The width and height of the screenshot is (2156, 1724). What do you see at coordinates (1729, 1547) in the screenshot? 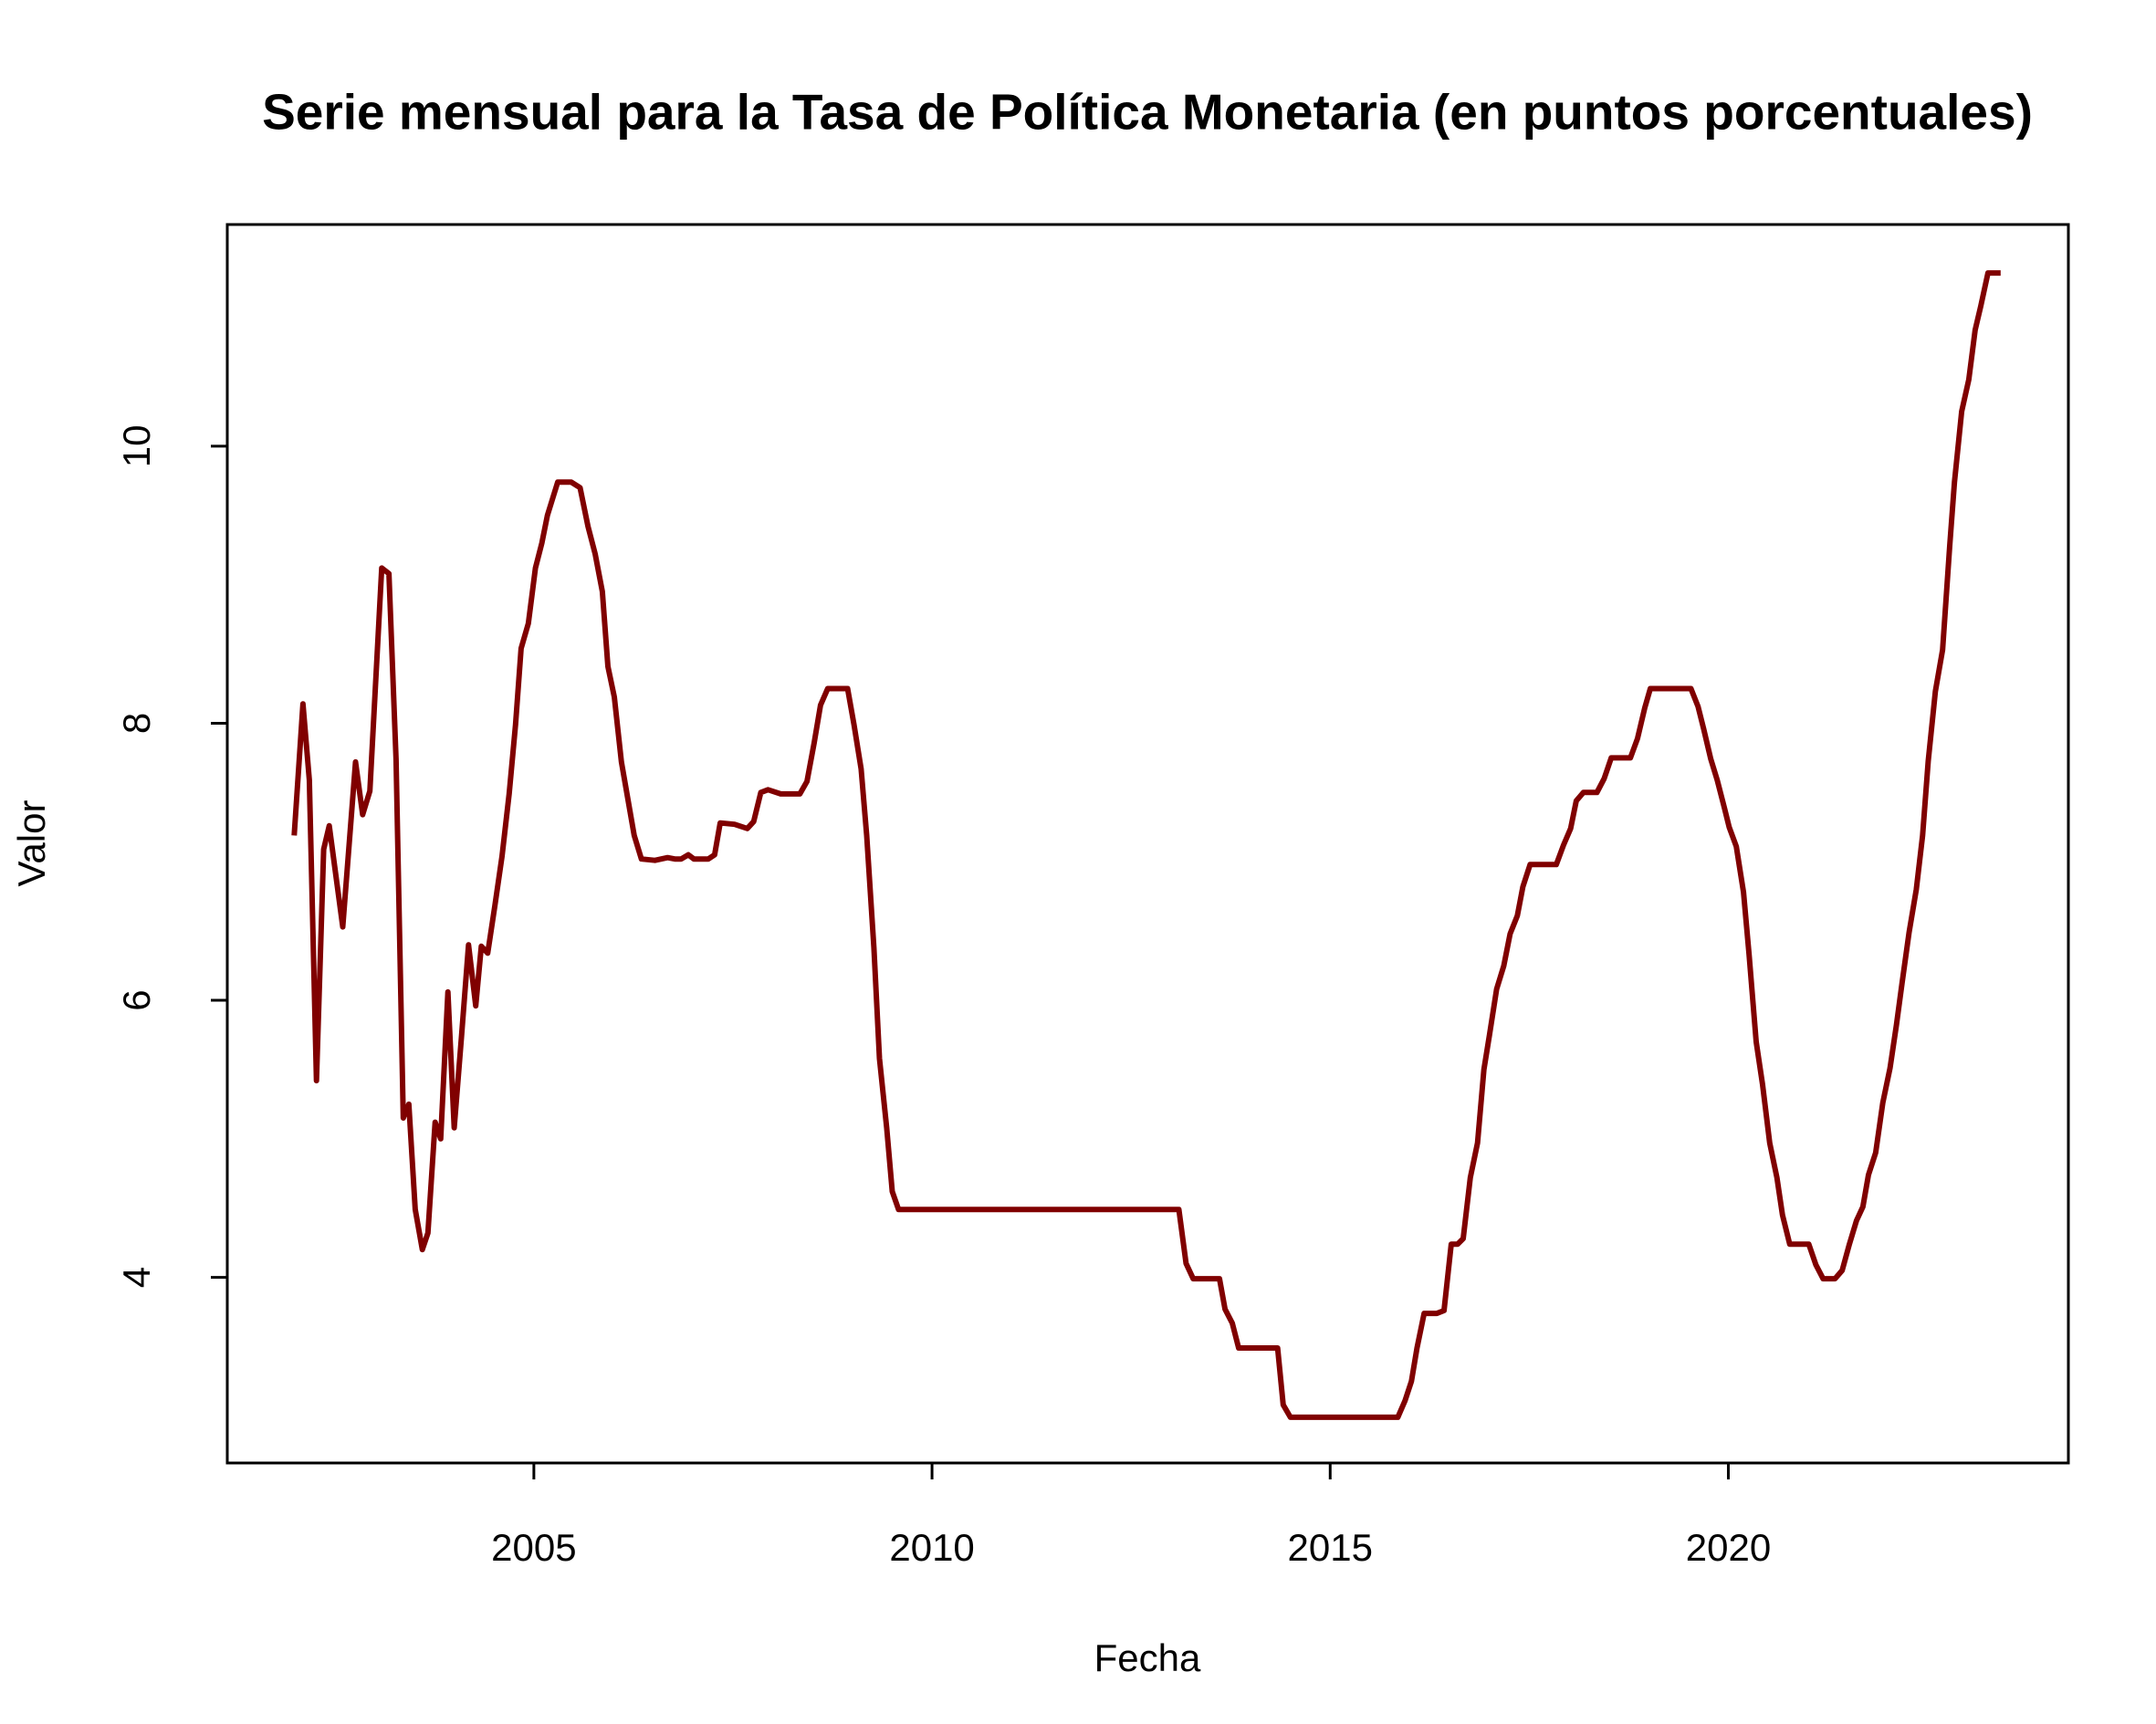
I see `x-tick-label: 2020` at bounding box center [1729, 1547].